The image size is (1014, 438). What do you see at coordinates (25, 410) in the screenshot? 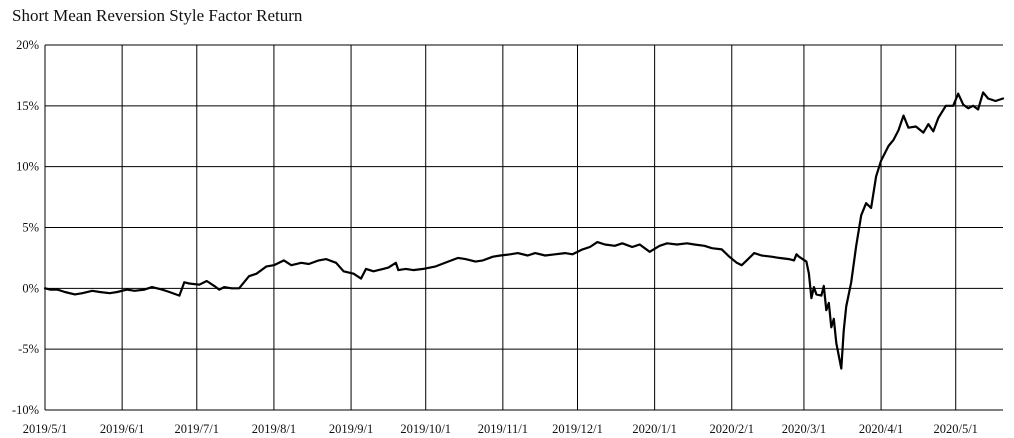
I see `y-tick-label: -10%` at bounding box center [25, 410].